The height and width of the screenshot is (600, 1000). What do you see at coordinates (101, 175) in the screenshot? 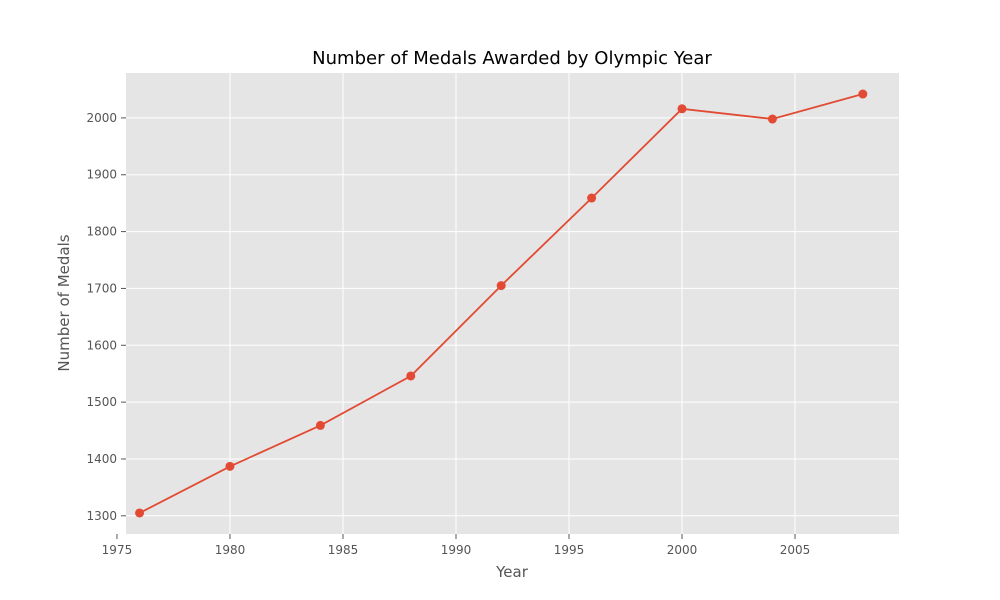
I see `y-tick-label: 1900` at bounding box center [101, 175].